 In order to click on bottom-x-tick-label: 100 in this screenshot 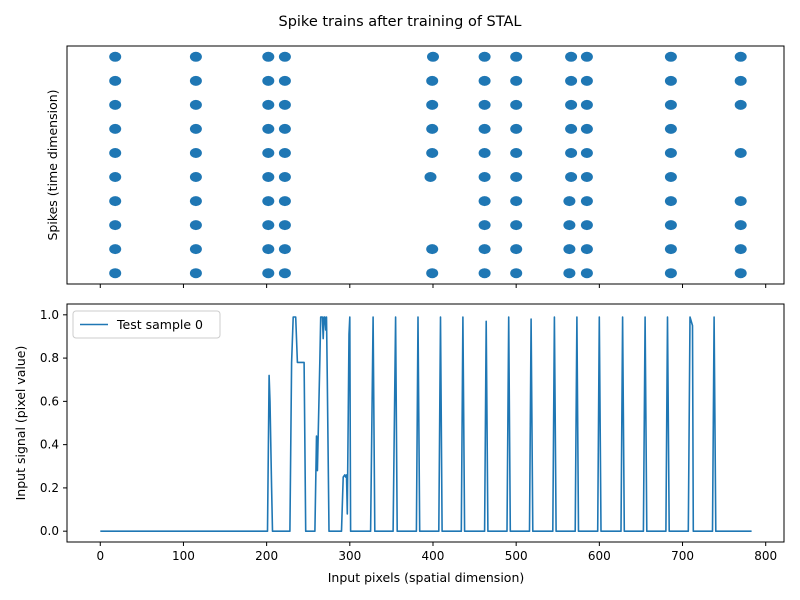, I will do `click(183, 556)`.